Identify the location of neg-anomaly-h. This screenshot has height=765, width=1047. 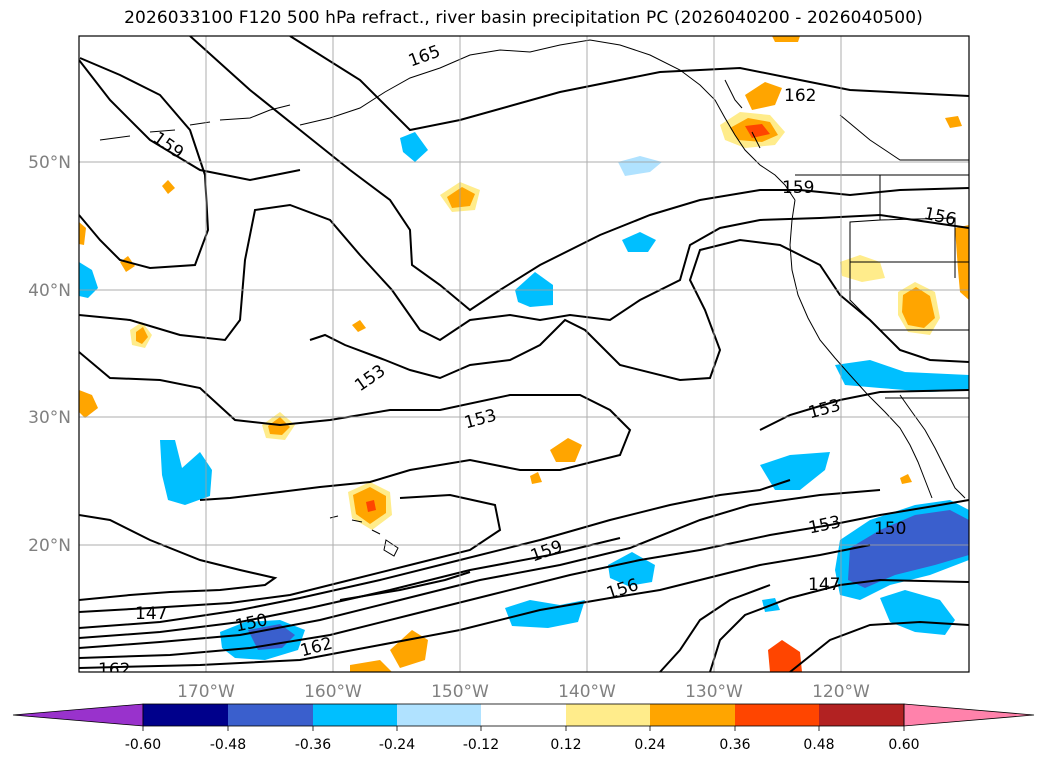
(631, 569).